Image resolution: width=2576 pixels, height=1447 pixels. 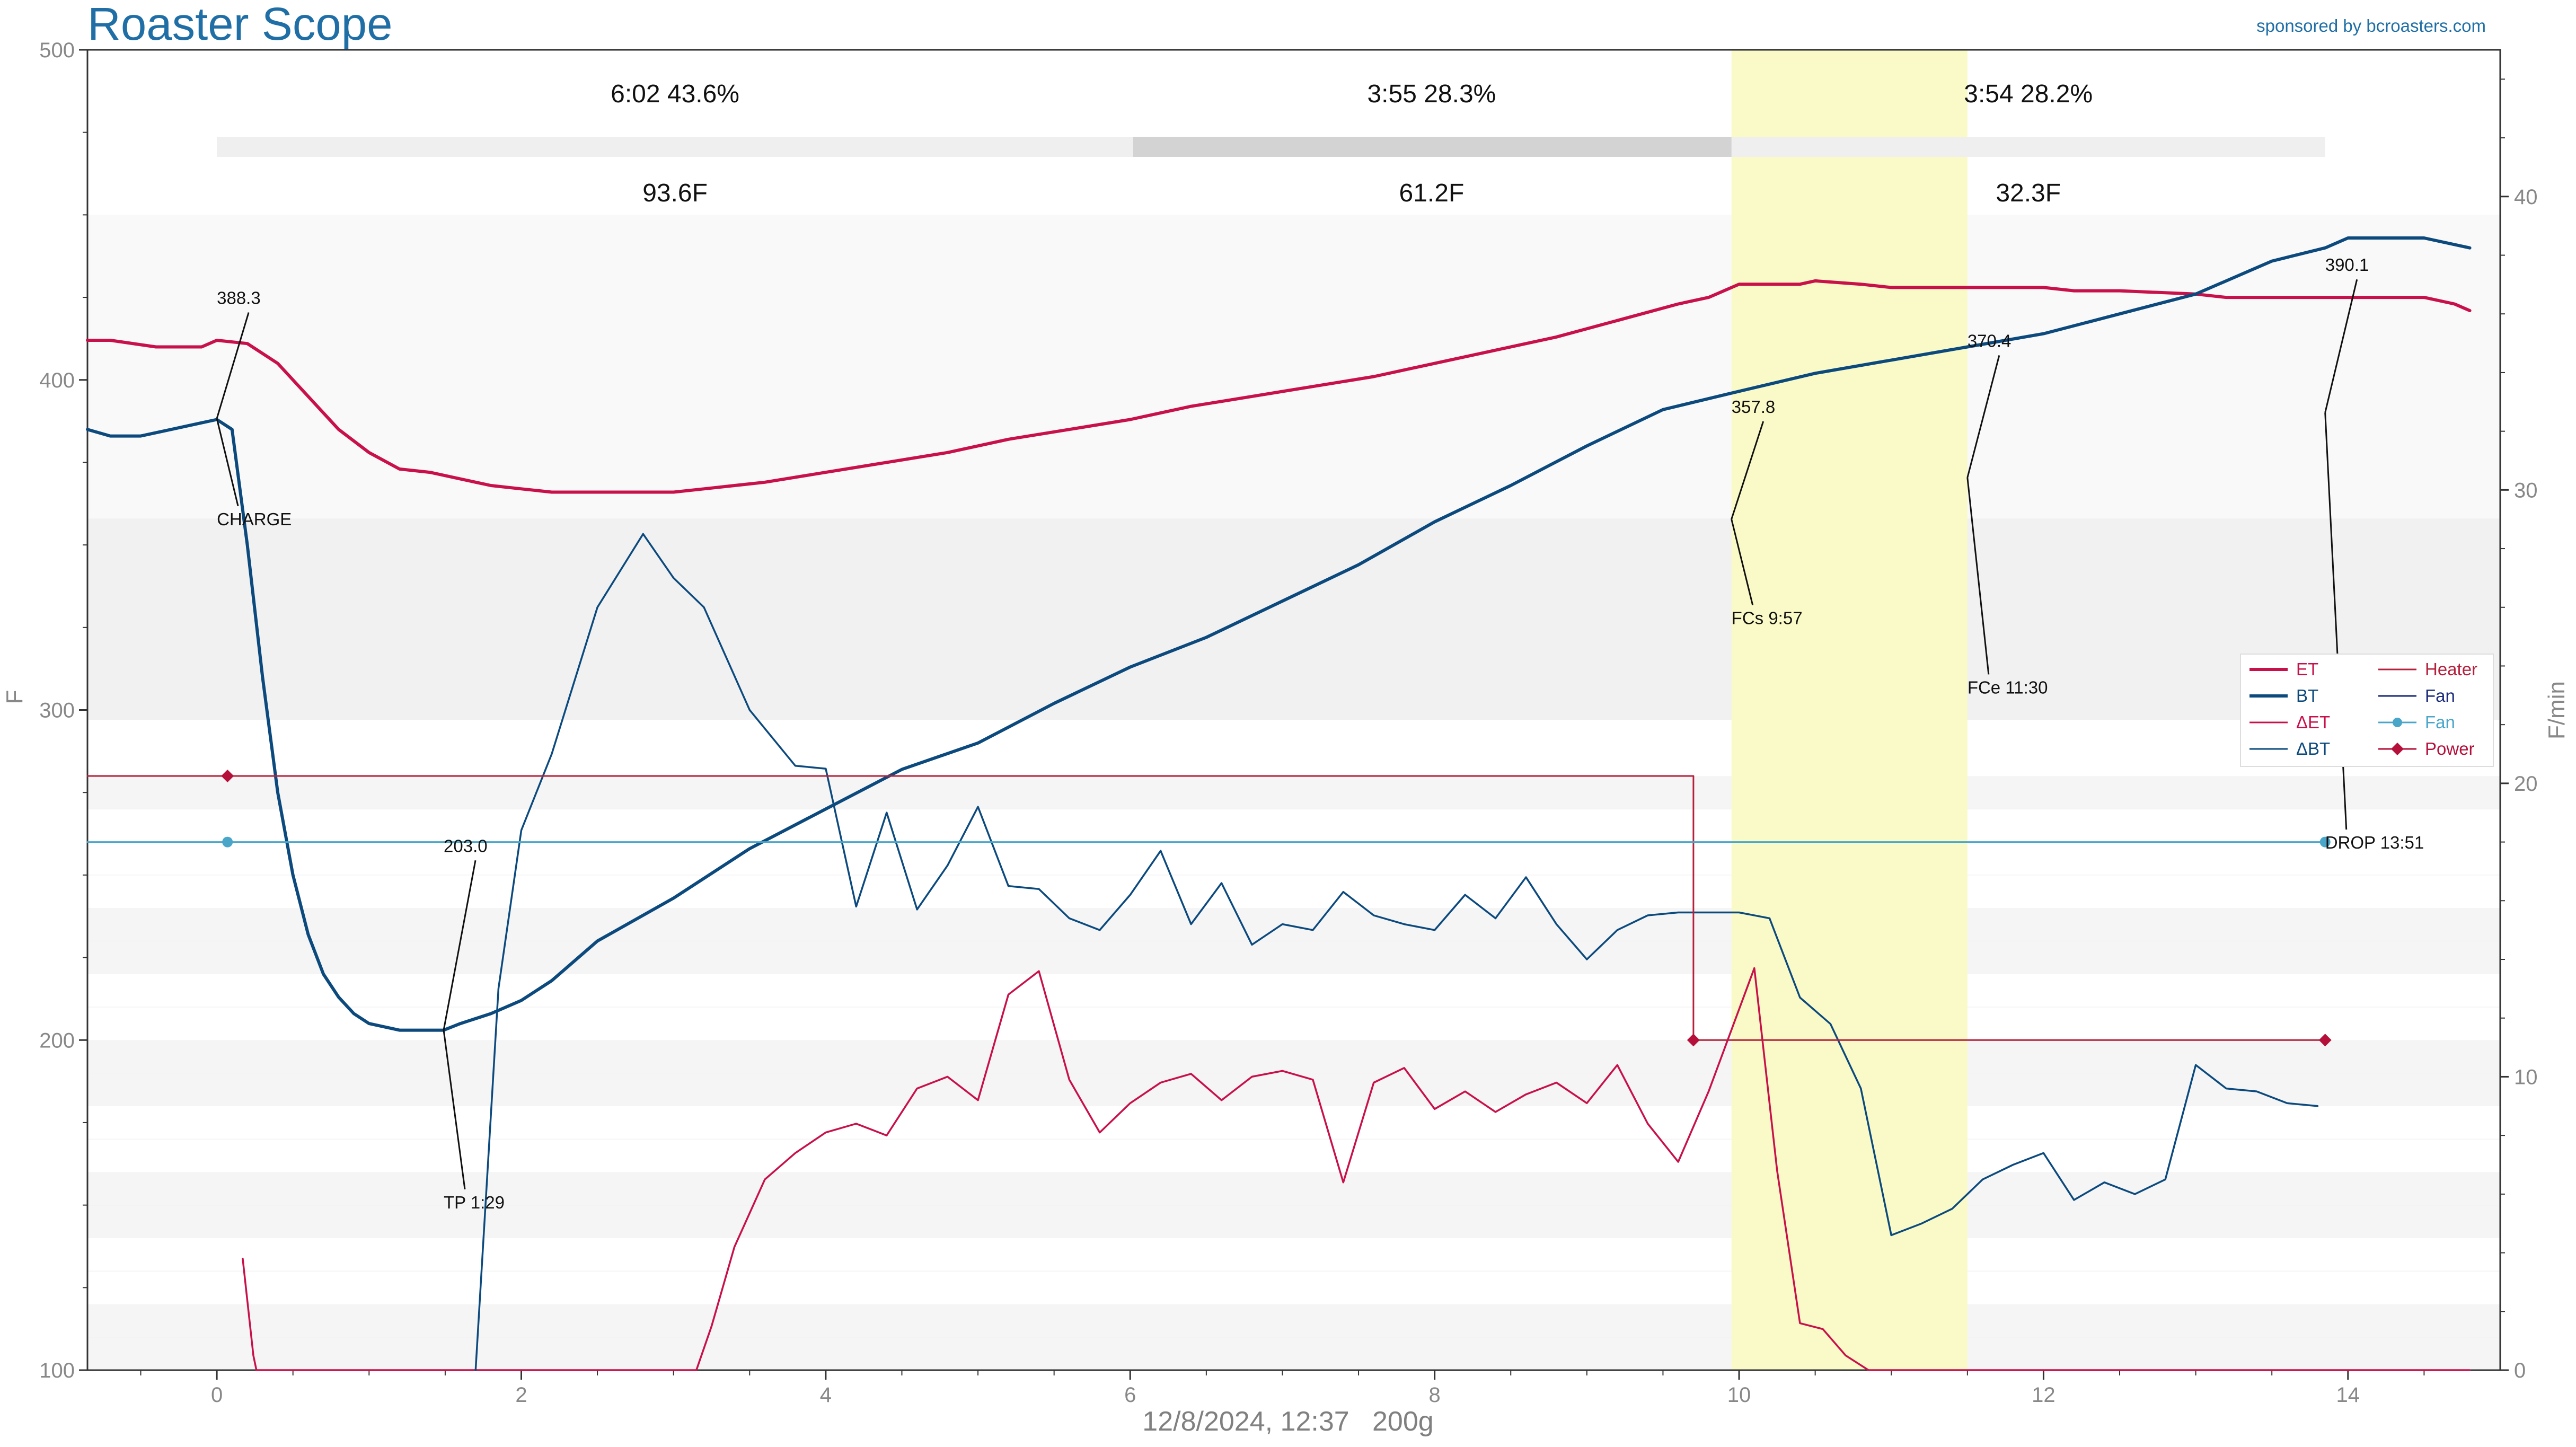 I want to click on y-tick-label: 100, so click(x=57, y=1370).